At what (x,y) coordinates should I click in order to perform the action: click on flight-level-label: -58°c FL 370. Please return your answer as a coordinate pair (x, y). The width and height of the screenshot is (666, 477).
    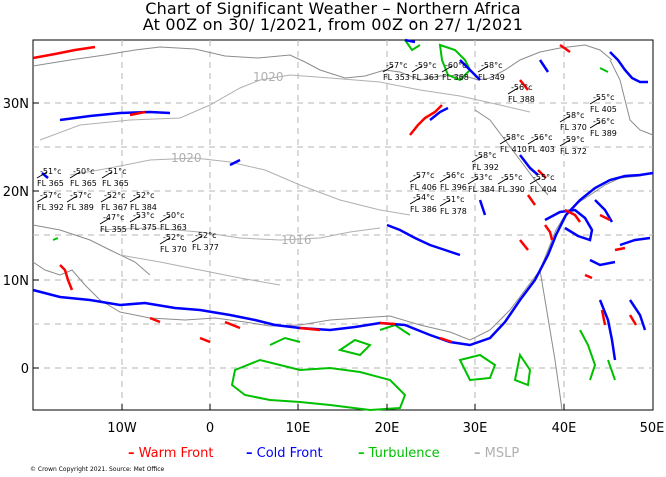
    Looking at the image, I should click on (573, 121).